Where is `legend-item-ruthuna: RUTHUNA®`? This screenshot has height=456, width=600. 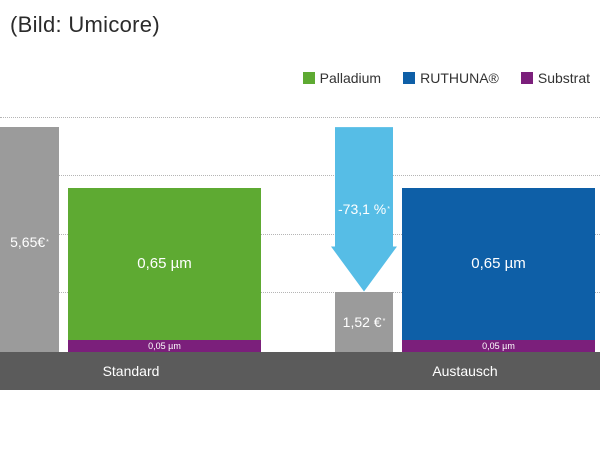 legend-item-ruthuna: RUTHUNA® is located at coordinates (451, 78).